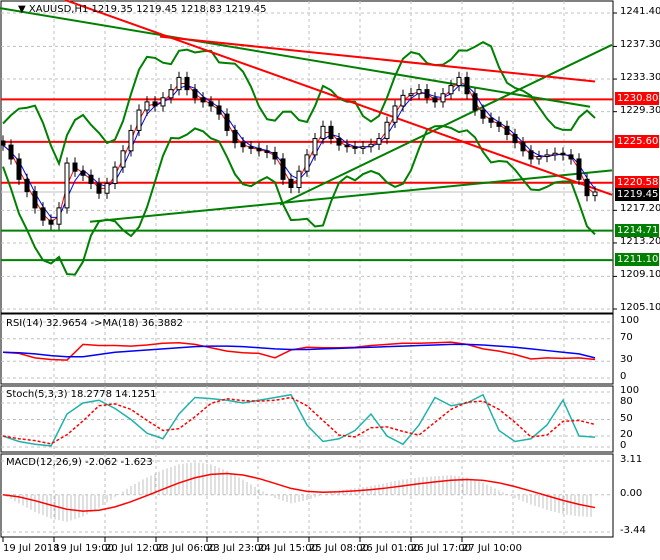 Image resolution: width=660 pixels, height=560 pixels. Describe the element at coordinates (79, 462) in the screenshot. I see `macd-title: MACD(12,26,9) -2.062 -1.623` at that location.